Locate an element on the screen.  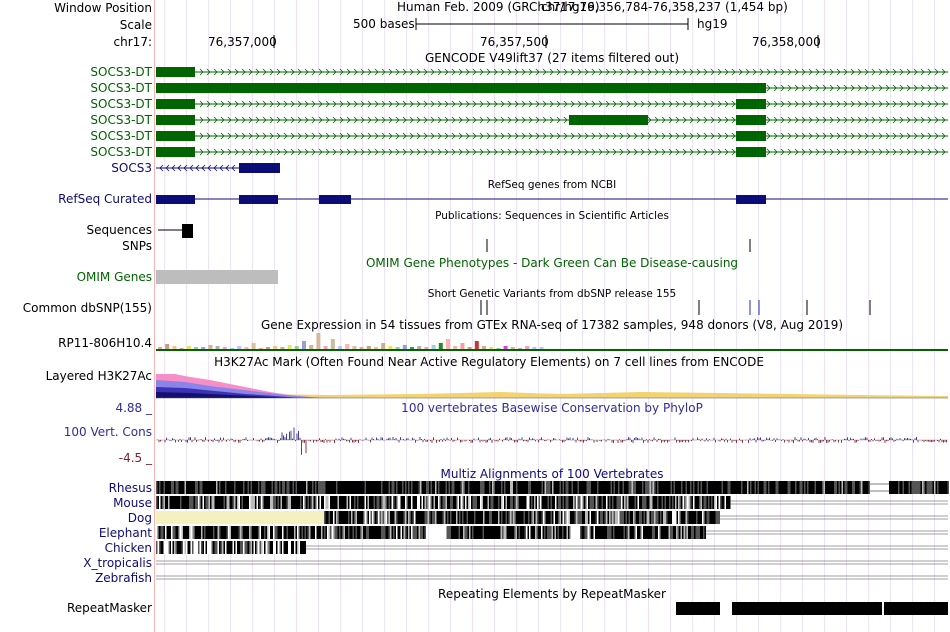
gtex-gene-label: RP11-806H10.4 is located at coordinates (105, 343).